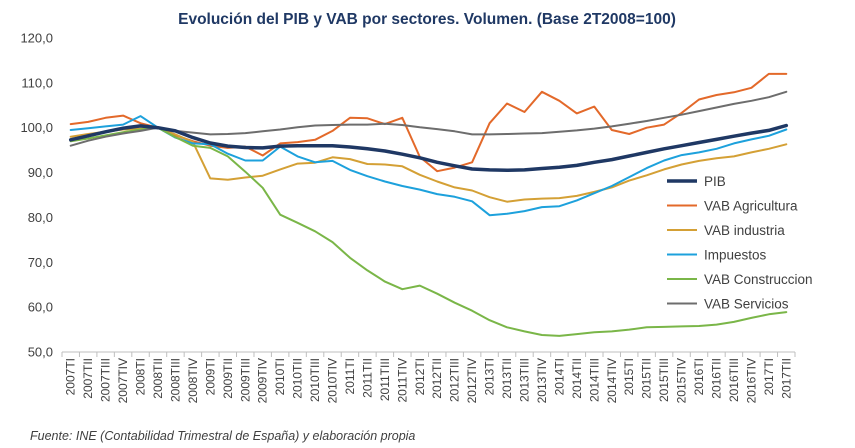 The height and width of the screenshot is (448, 855). Describe the element at coordinates (428, 118) in the screenshot. I see `series-line-vab-servicios` at that location.